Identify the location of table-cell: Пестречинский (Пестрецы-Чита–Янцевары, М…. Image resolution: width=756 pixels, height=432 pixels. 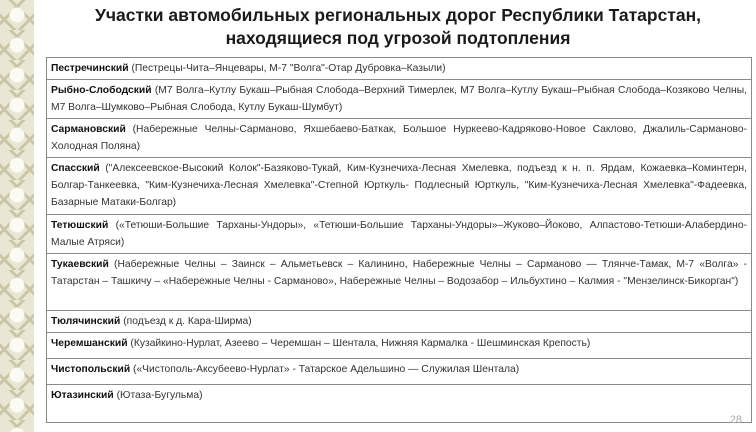
(399, 68).